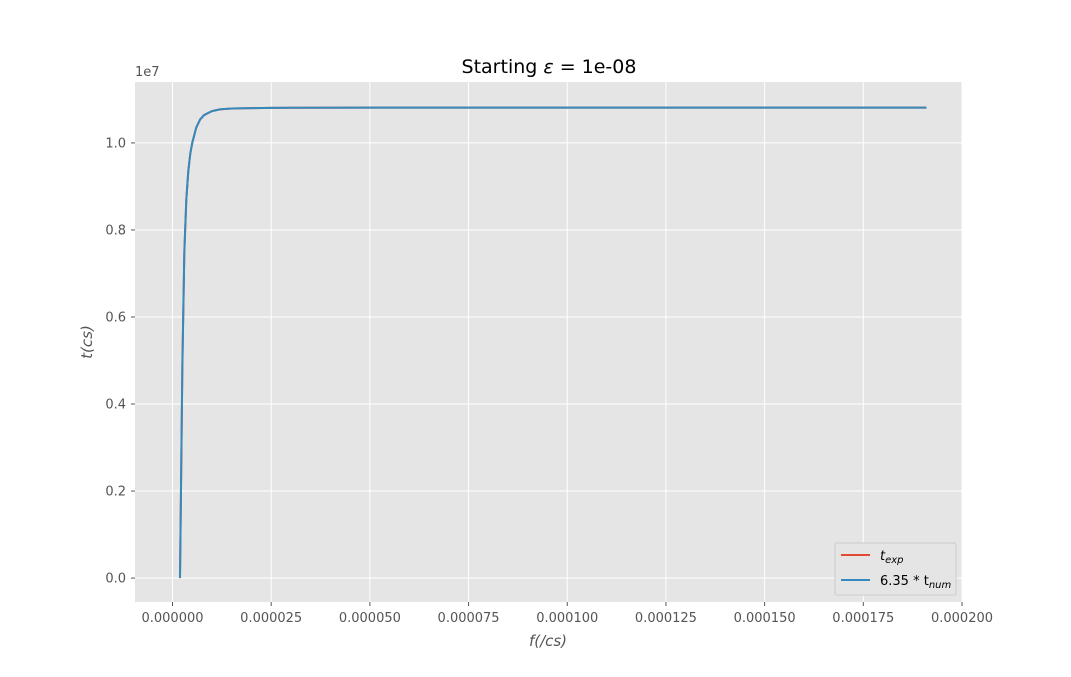 This screenshot has width=1071, height=677. What do you see at coordinates (370, 618) in the screenshot?
I see `x-tick-label: 0.000050` at bounding box center [370, 618].